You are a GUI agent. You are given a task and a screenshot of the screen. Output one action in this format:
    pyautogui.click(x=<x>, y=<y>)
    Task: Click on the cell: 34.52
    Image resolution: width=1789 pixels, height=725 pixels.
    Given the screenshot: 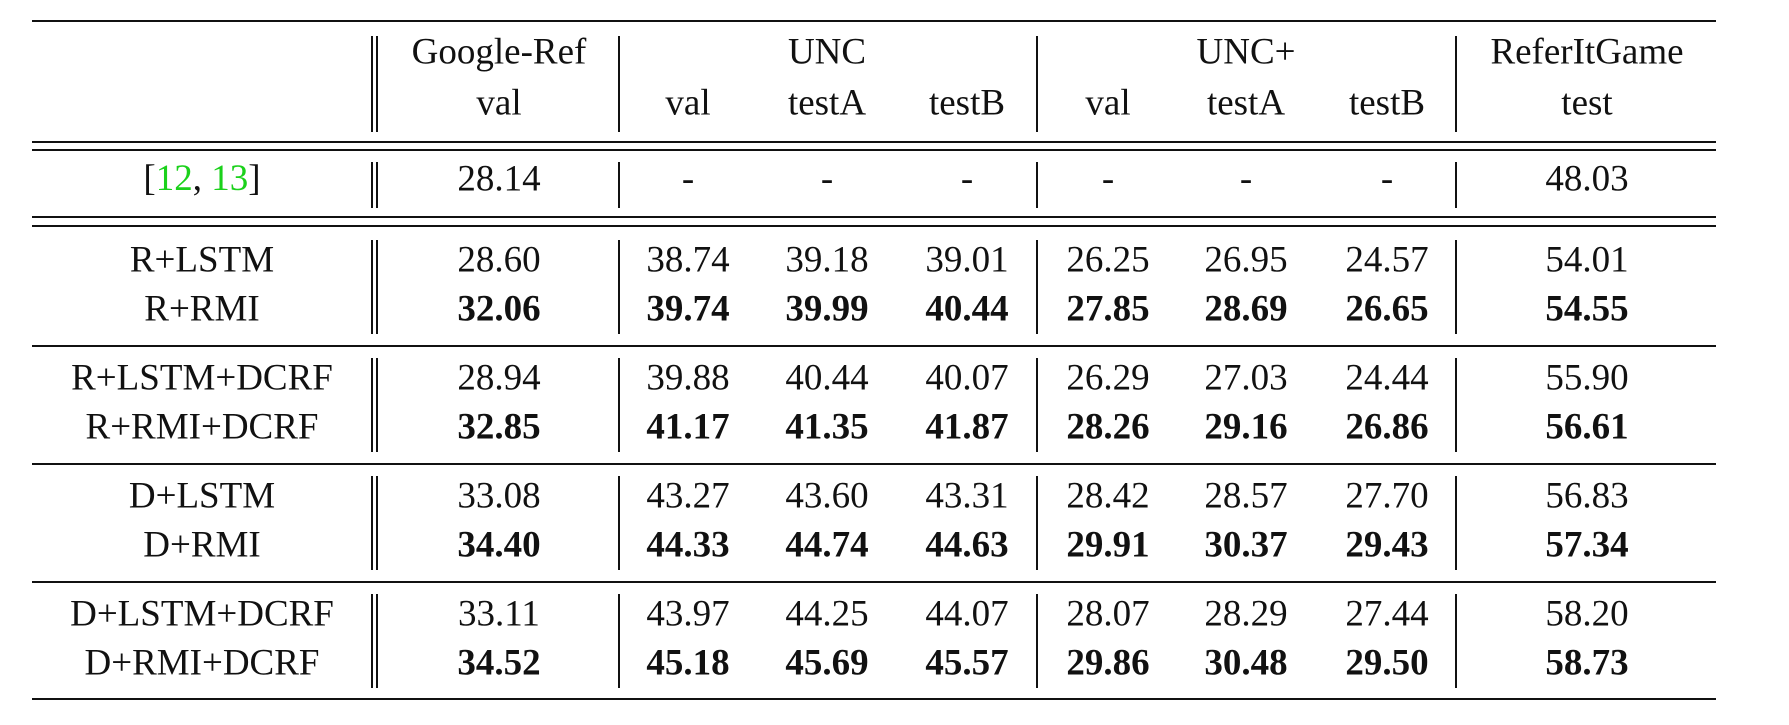 What is the action you would take?
    pyautogui.click(x=498, y=662)
    